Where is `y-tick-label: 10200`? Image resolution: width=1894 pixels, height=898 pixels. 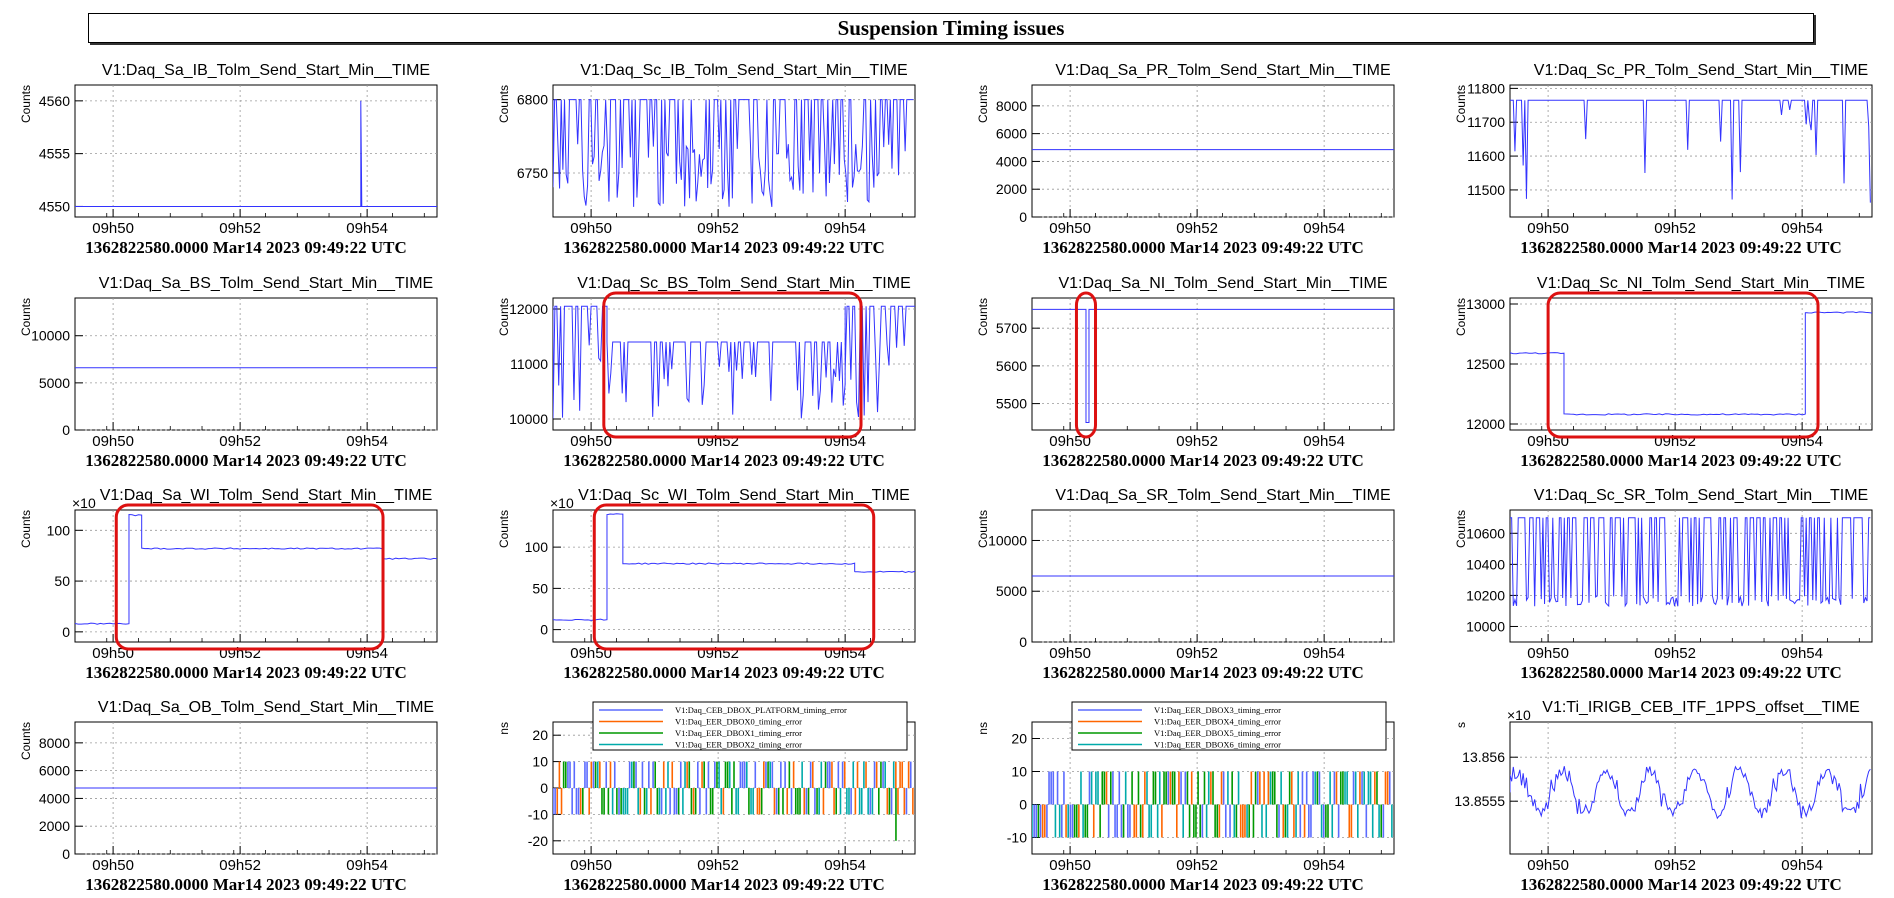
y-tick-label: 10200 is located at coordinates (1485, 595).